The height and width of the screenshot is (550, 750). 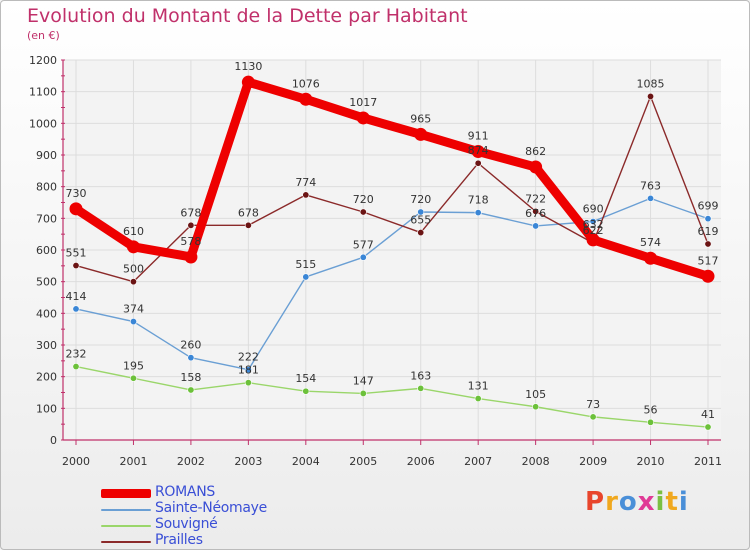 What do you see at coordinates (637, 502) in the screenshot?
I see `proxiti-logo: Proxiti` at bounding box center [637, 502].